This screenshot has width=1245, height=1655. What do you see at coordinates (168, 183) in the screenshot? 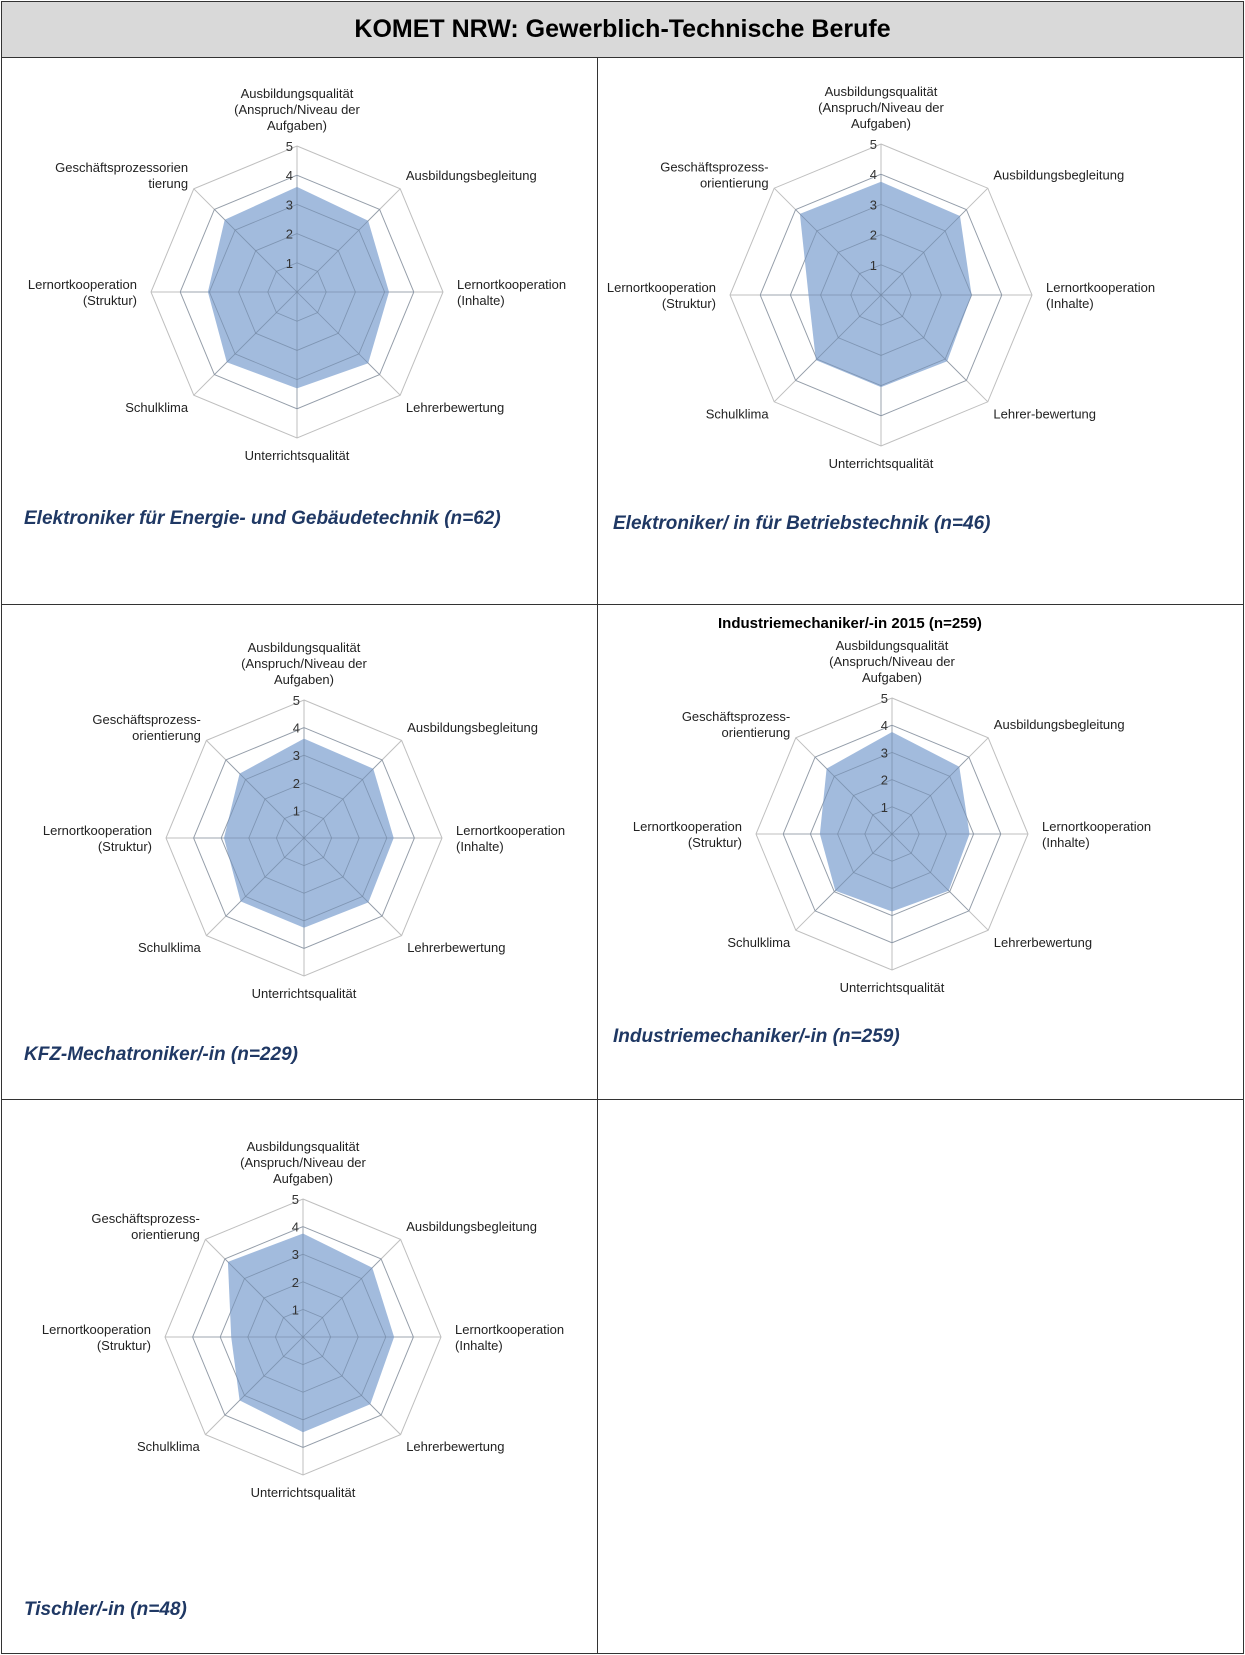
I see `category-label-line: tierung` at bounding box center [168, 183].